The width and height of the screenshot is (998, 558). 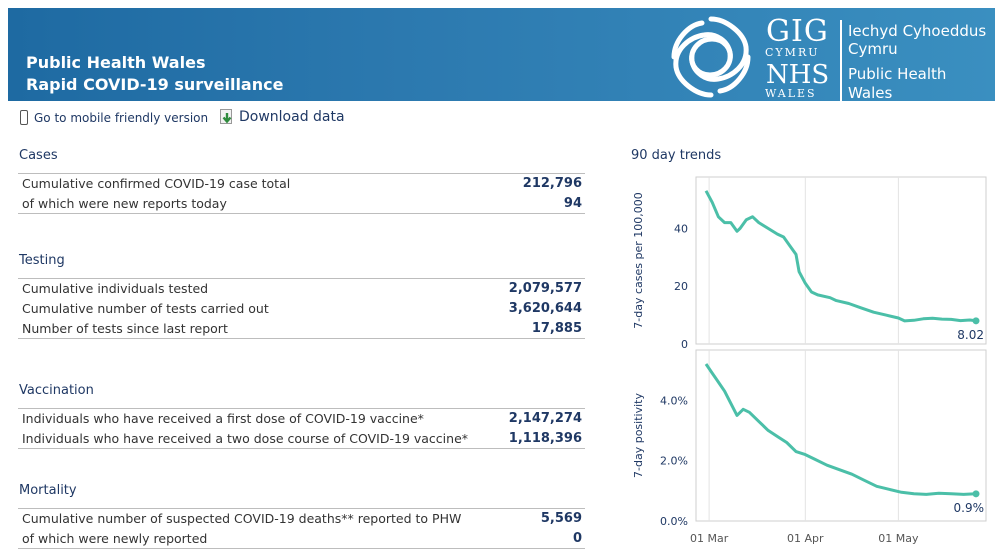 I want to click on mobile-version-link: Go to mobile friendly version, so click(x=114, y=117).